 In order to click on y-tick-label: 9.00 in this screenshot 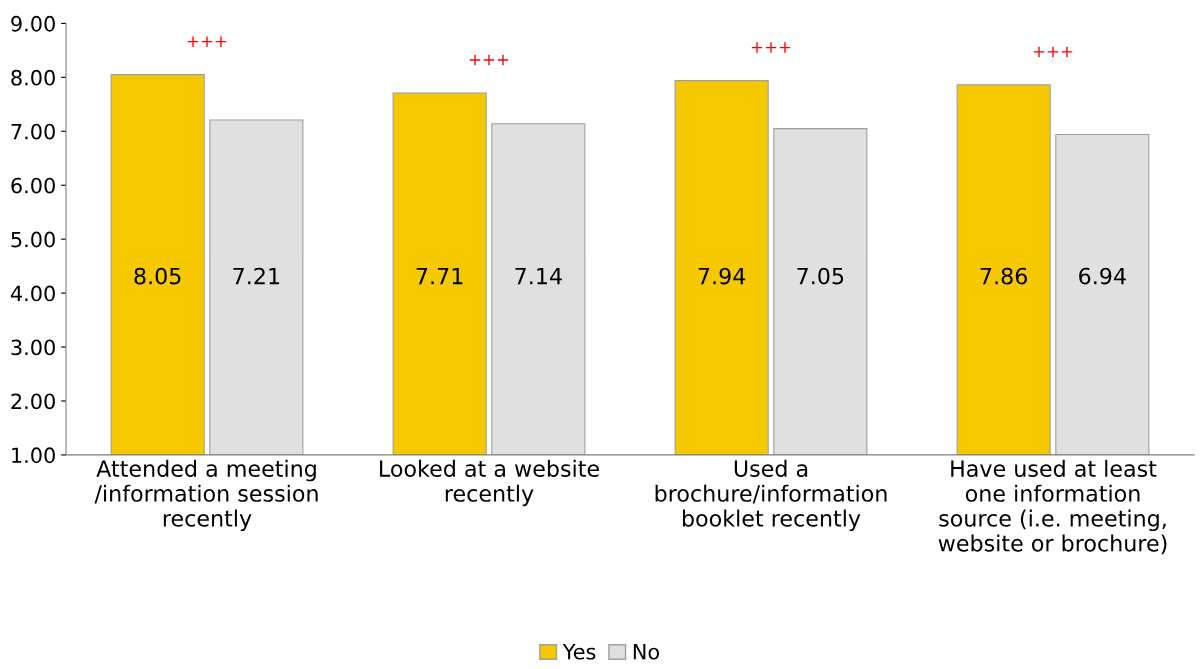, I will do `click(33, 23)`.